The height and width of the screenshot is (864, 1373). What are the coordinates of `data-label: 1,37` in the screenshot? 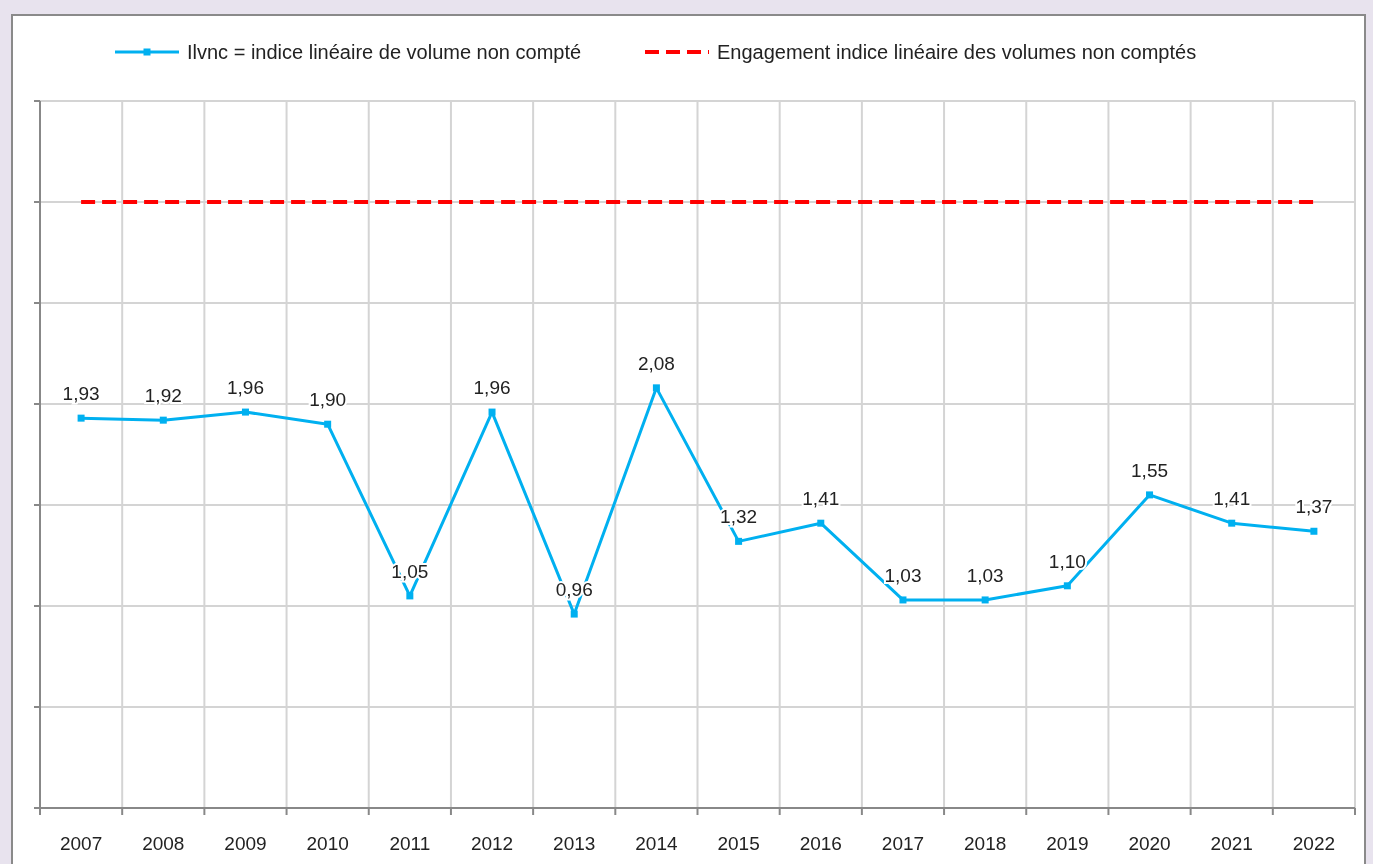 It's located at (1314, 507).